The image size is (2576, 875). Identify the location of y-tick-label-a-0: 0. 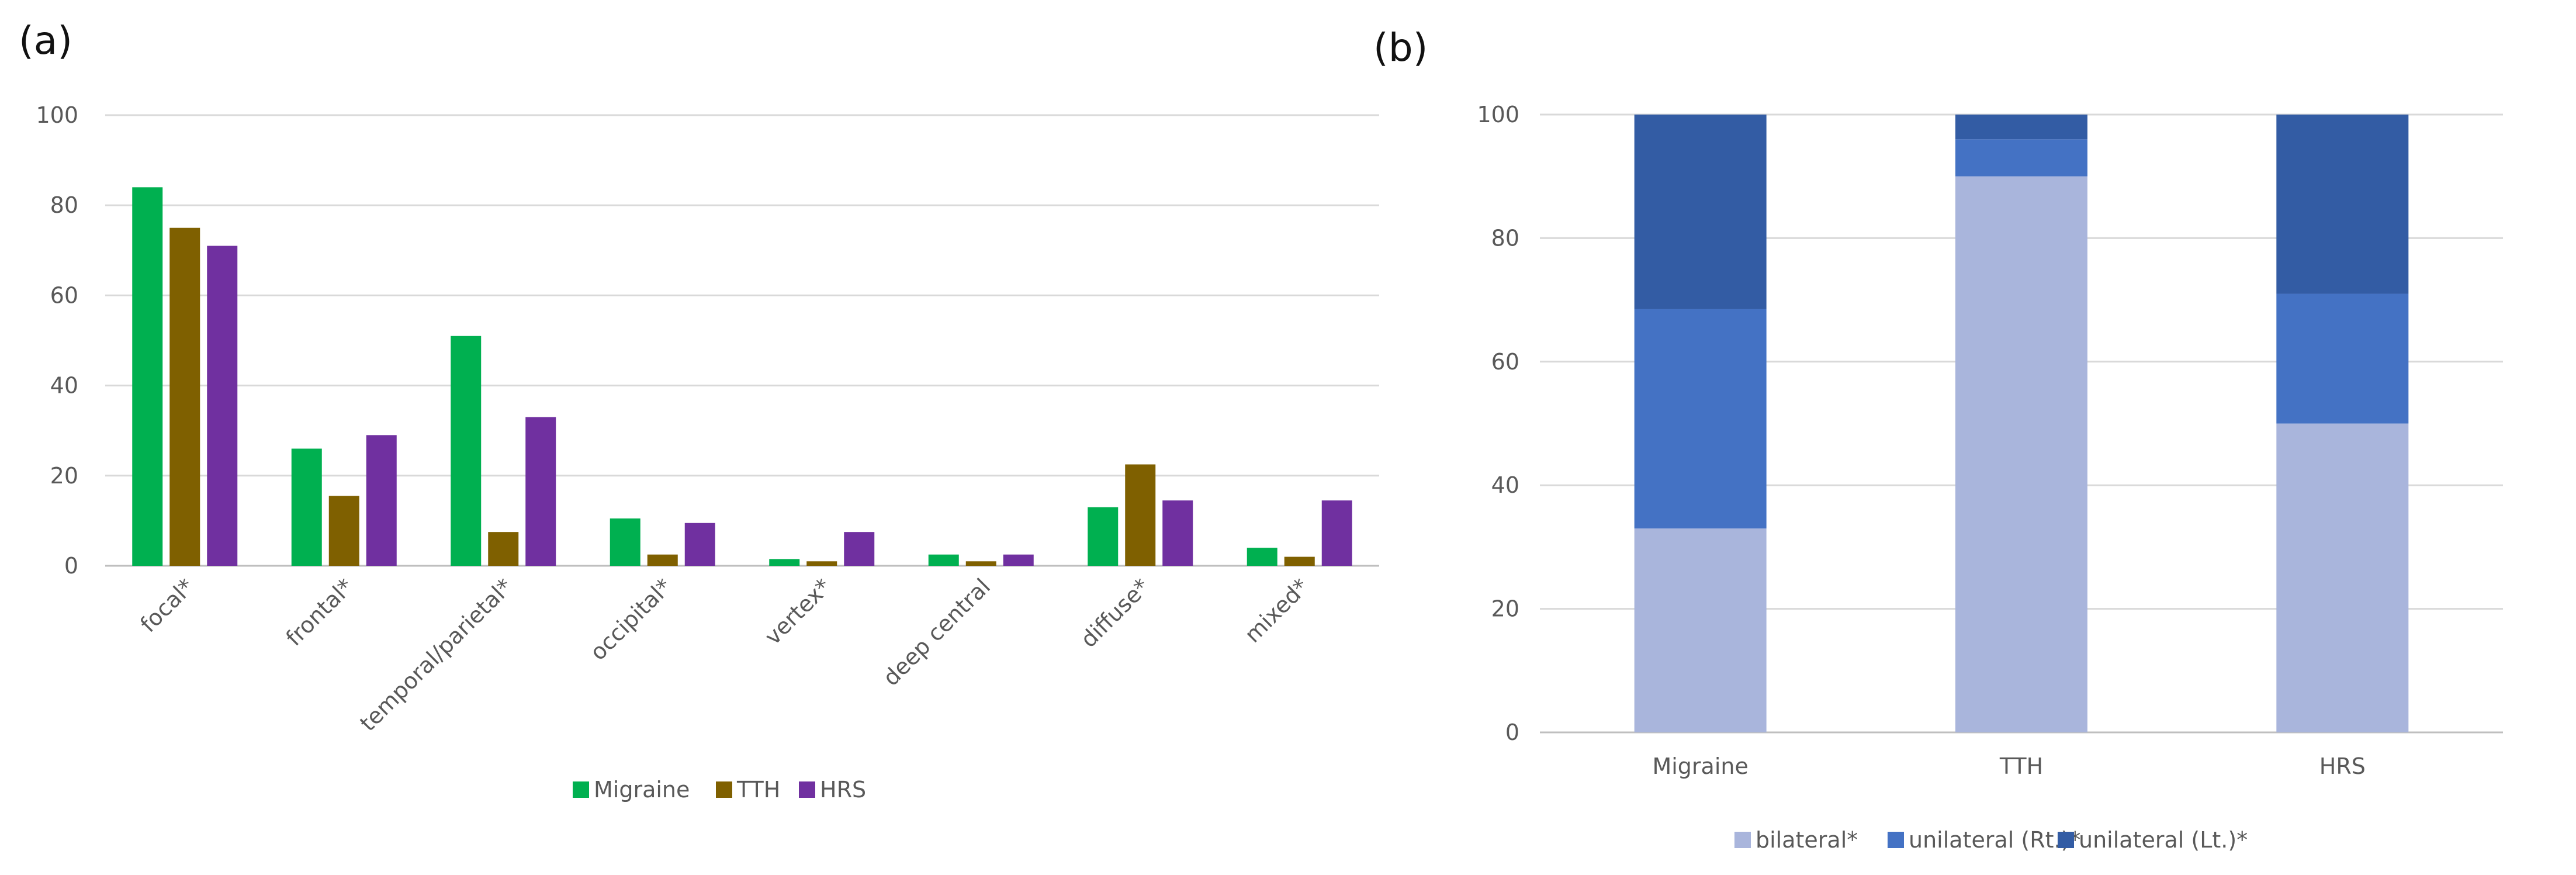
(71, 566).